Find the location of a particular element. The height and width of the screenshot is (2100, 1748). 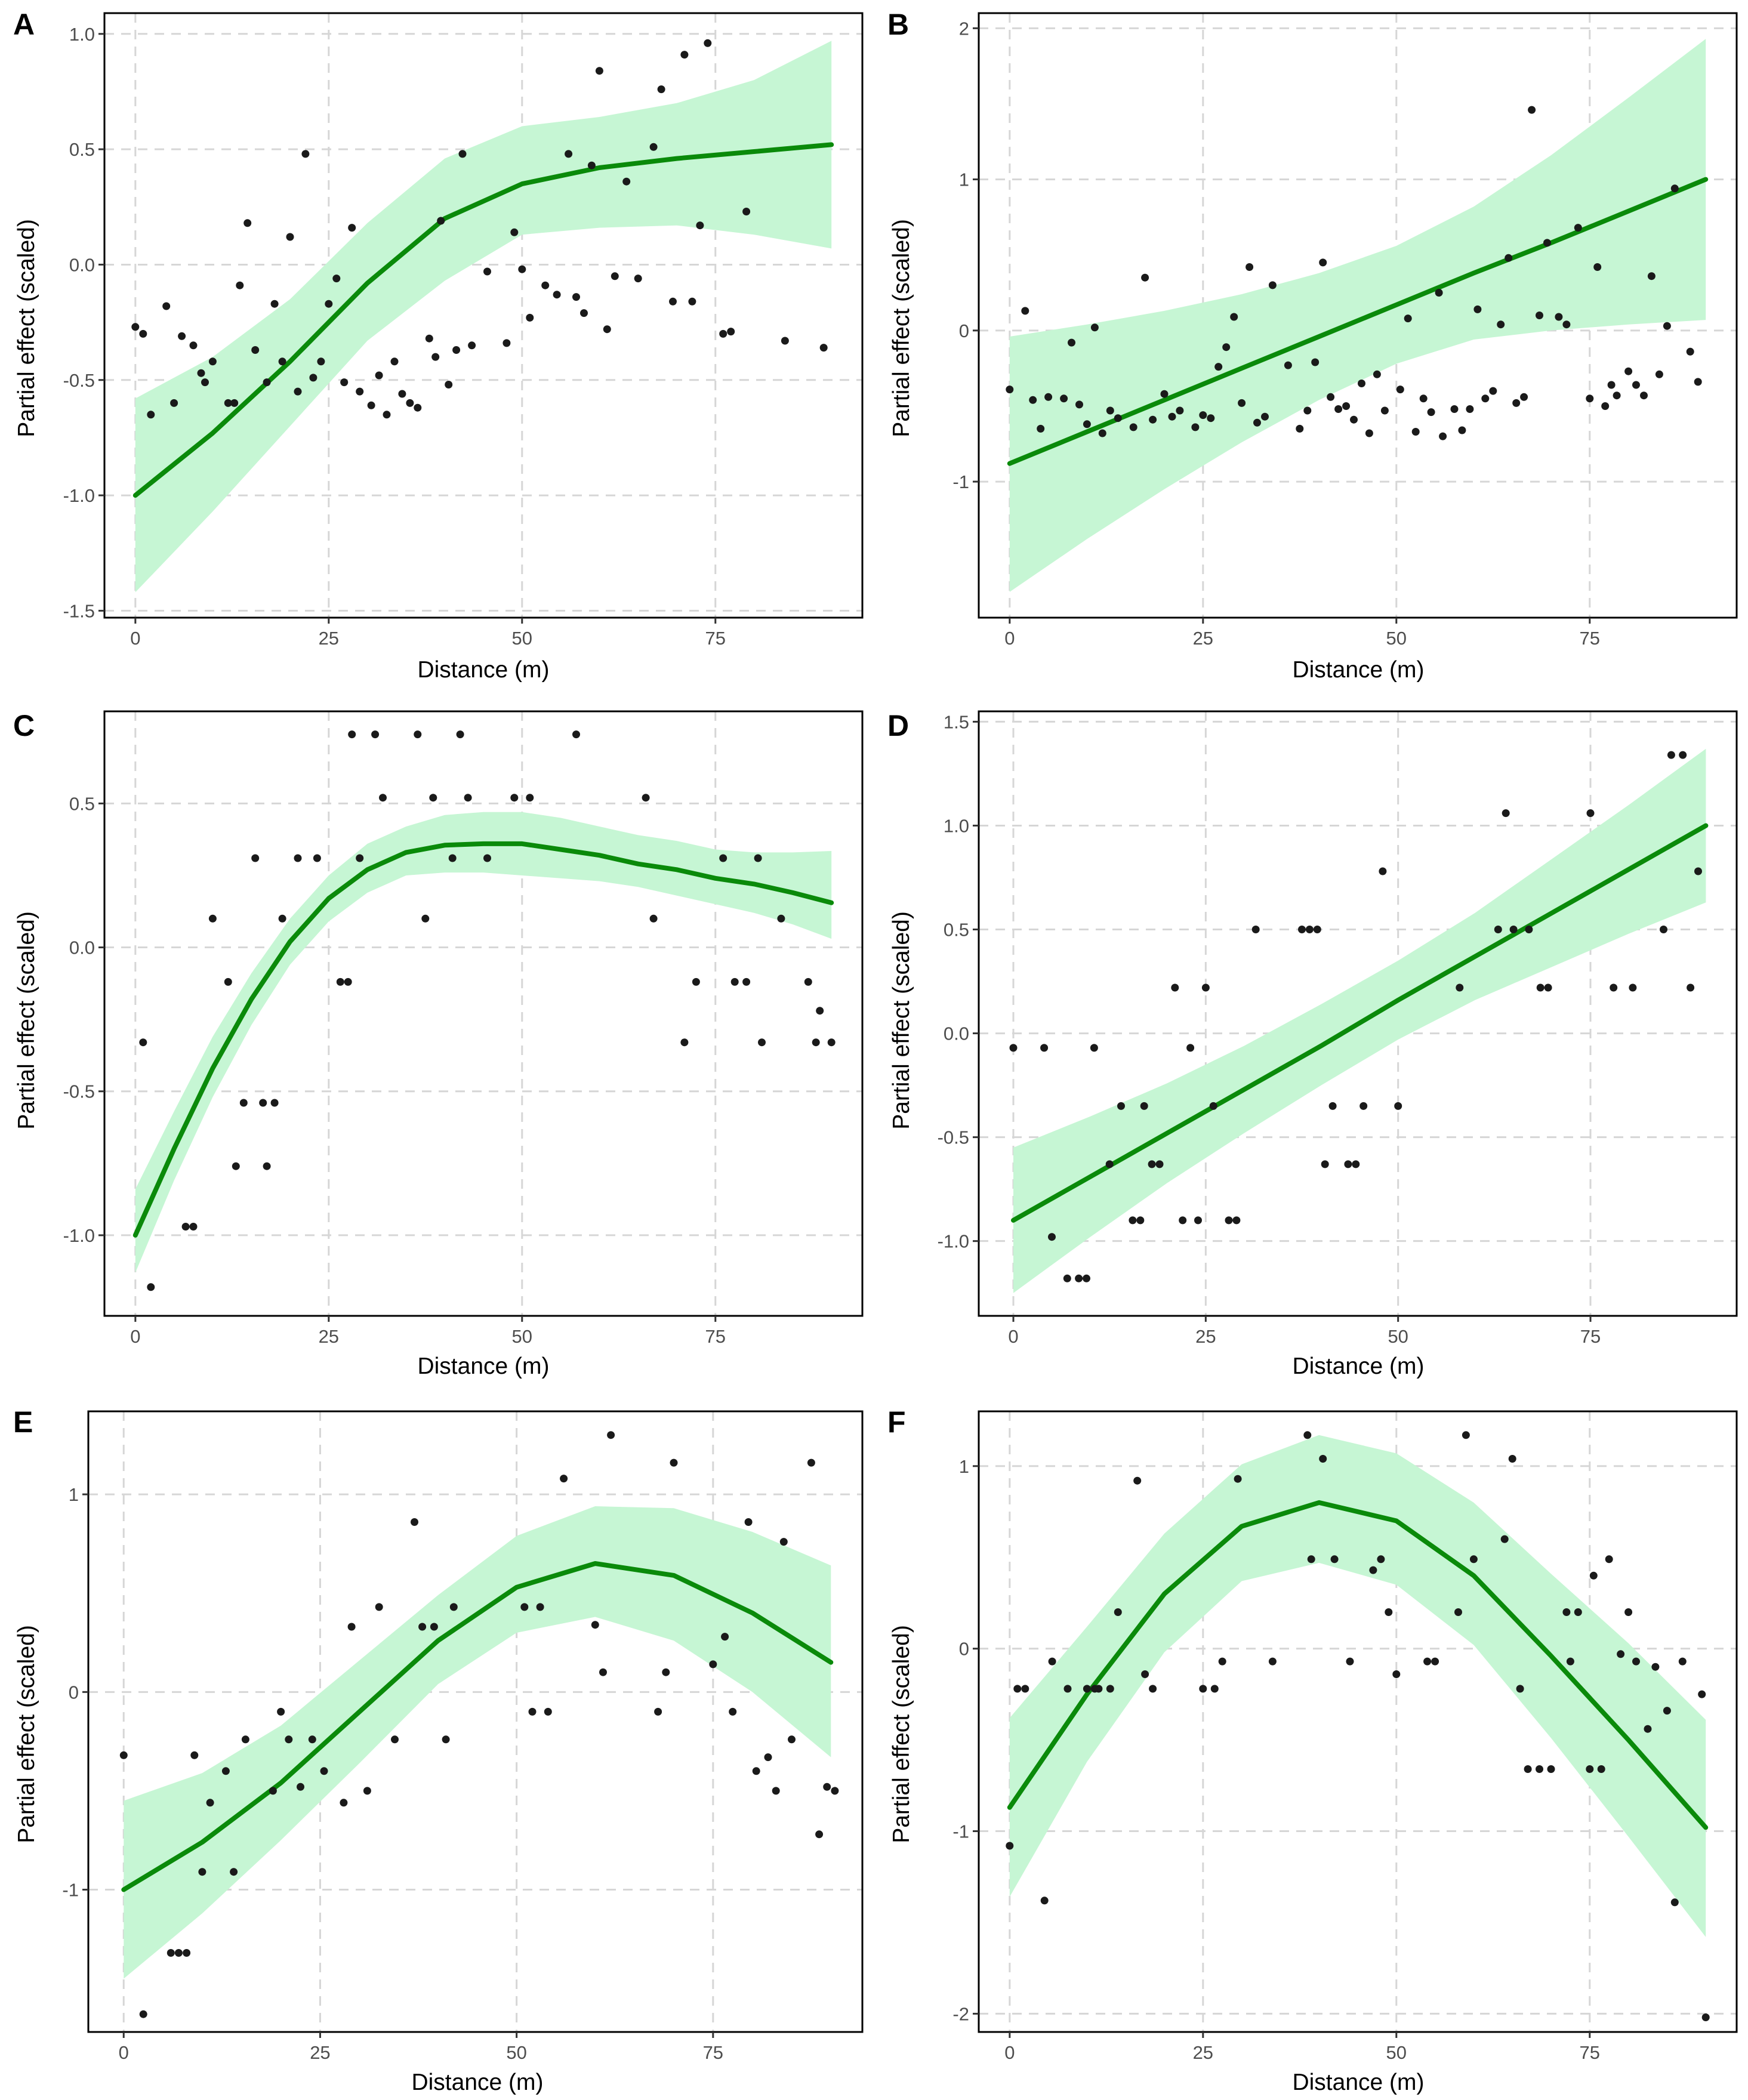

x-tick-label: 75 is located at coordinates (715, 638).